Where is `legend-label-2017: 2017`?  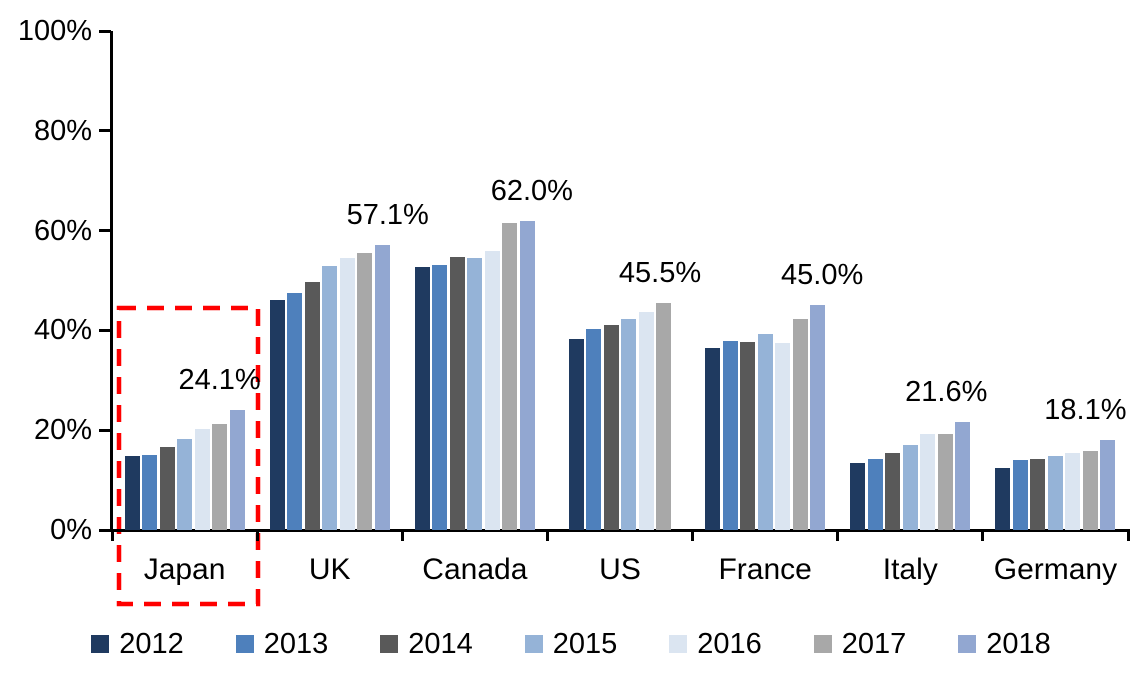 legend-label-2017: 2017 is located at coordinates (874, 644).